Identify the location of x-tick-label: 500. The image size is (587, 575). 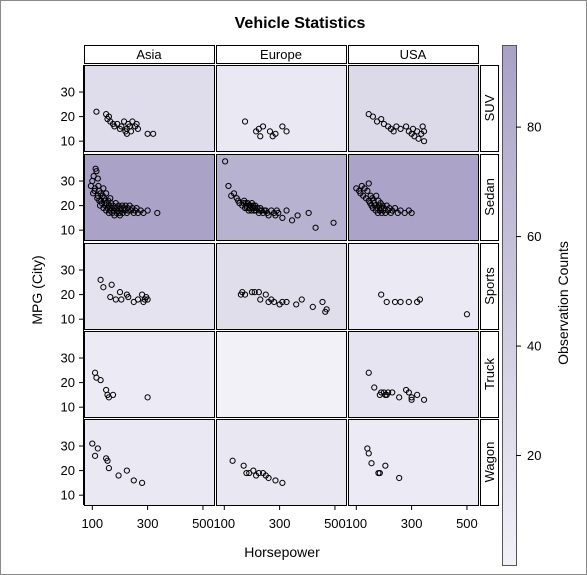
(467, 523).